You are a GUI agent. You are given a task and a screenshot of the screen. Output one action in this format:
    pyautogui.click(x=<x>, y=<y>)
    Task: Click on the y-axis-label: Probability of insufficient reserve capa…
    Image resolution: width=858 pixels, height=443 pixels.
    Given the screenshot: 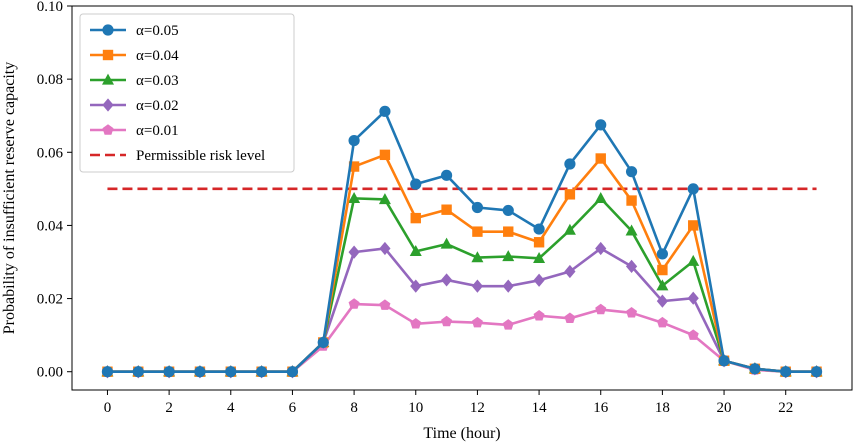 What is the action you would take?
    pyautogui.click(x=9, y=198)
    